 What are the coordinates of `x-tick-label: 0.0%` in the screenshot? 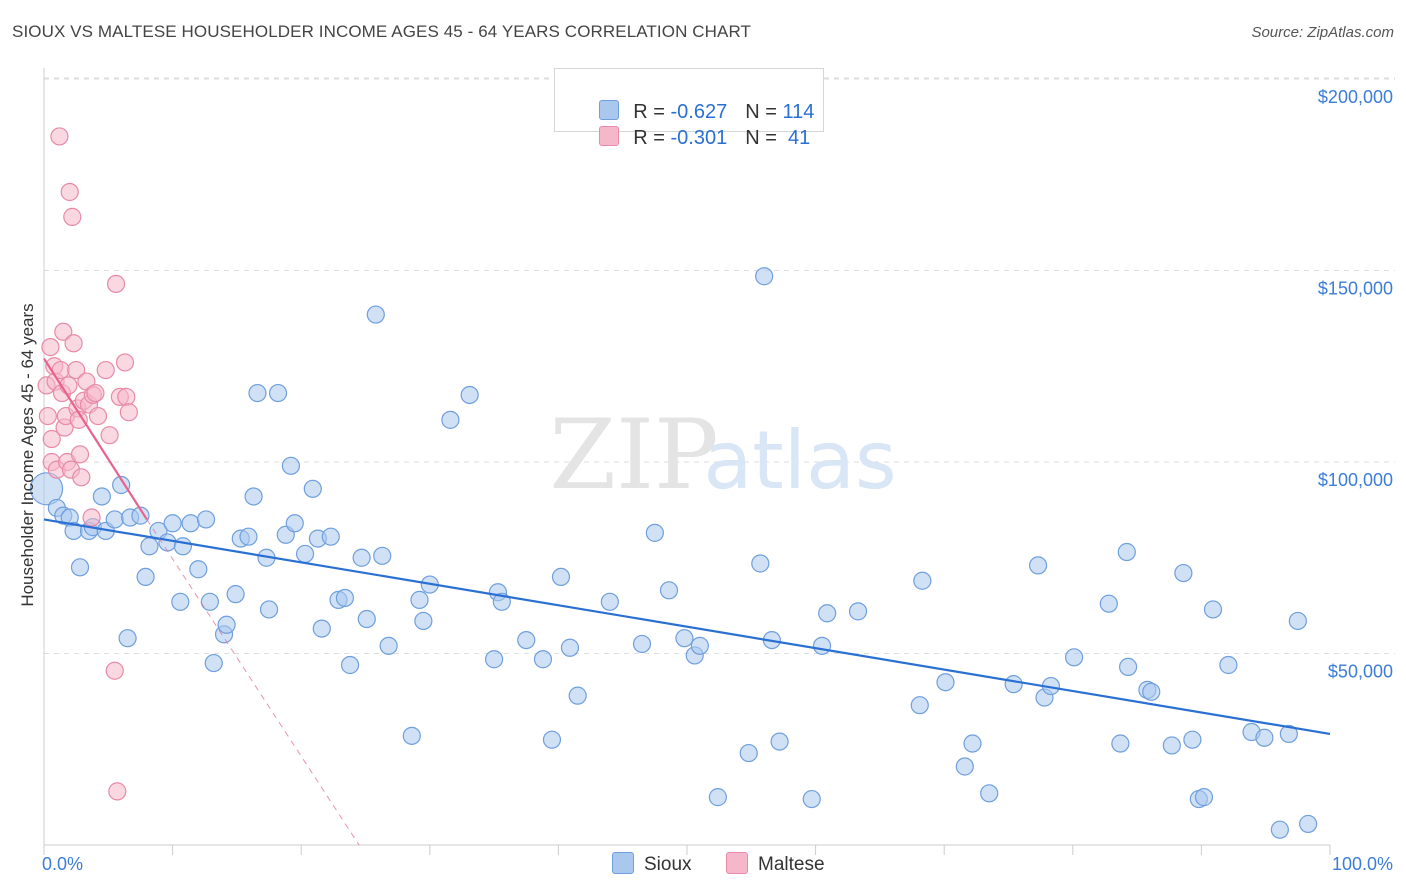 It's located at (62, 864).